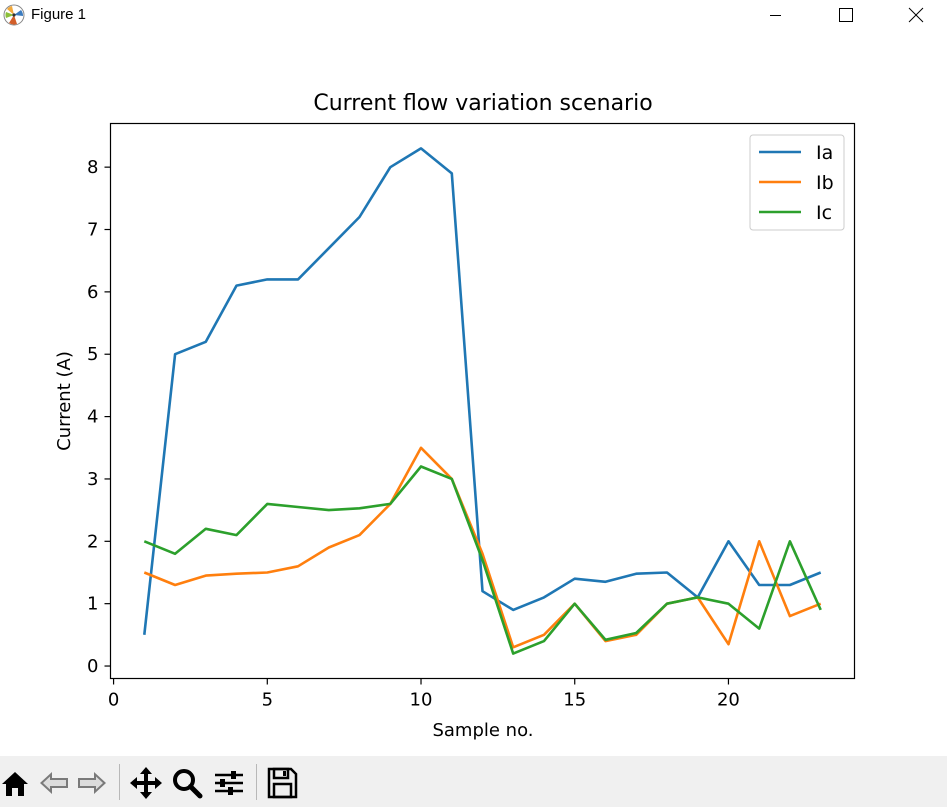 The image size is (947, 807). What do you see at coordinates (482, 103) in the screenshot?
I see `chart-title: Current flow variation scenario` at bounding box center [482, 103].